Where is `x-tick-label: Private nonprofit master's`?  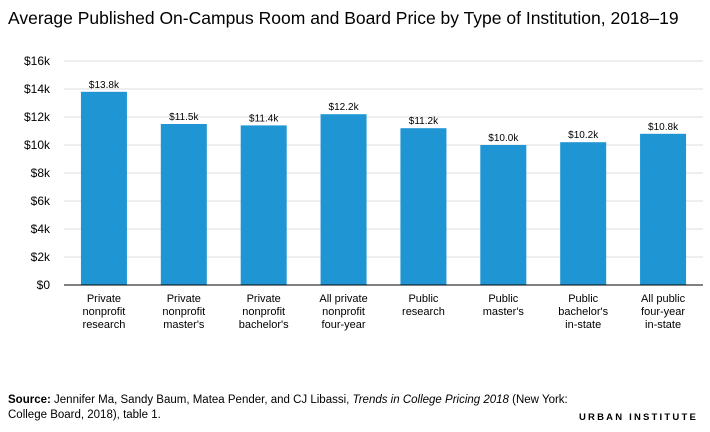 x-tick-label: Private nonprofit master's is located at coordinates (183, 312).